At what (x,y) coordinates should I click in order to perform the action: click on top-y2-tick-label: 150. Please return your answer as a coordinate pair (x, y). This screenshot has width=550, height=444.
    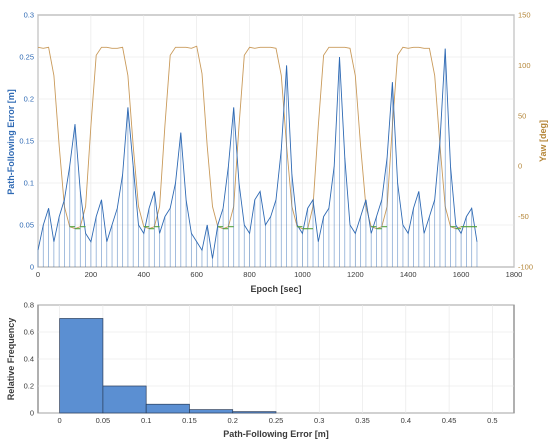
    Looking at the image, I should click on (524, 15).